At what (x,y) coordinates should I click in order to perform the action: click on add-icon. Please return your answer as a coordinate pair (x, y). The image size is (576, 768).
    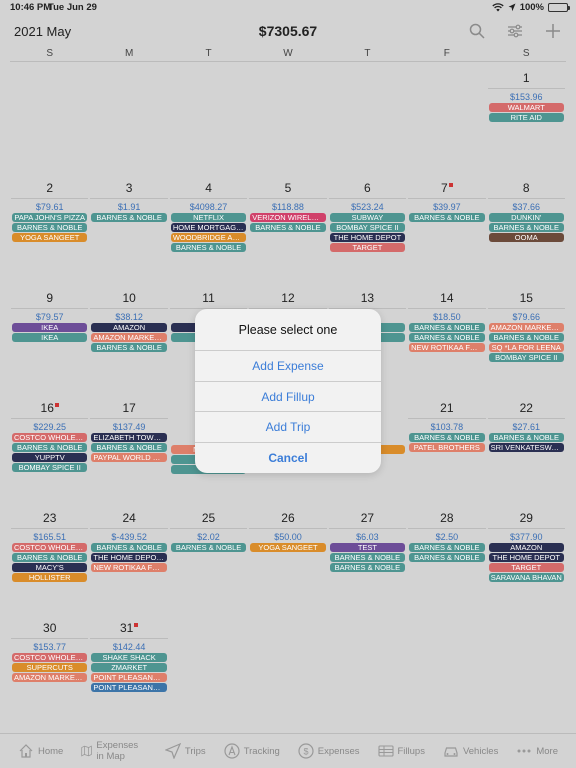
    Looking at the image, I should click on (553, 31).